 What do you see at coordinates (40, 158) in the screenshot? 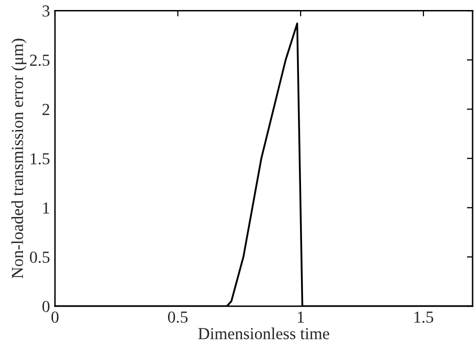
I see `y-tick-label: 1.5` at bounding box center [40, 158].